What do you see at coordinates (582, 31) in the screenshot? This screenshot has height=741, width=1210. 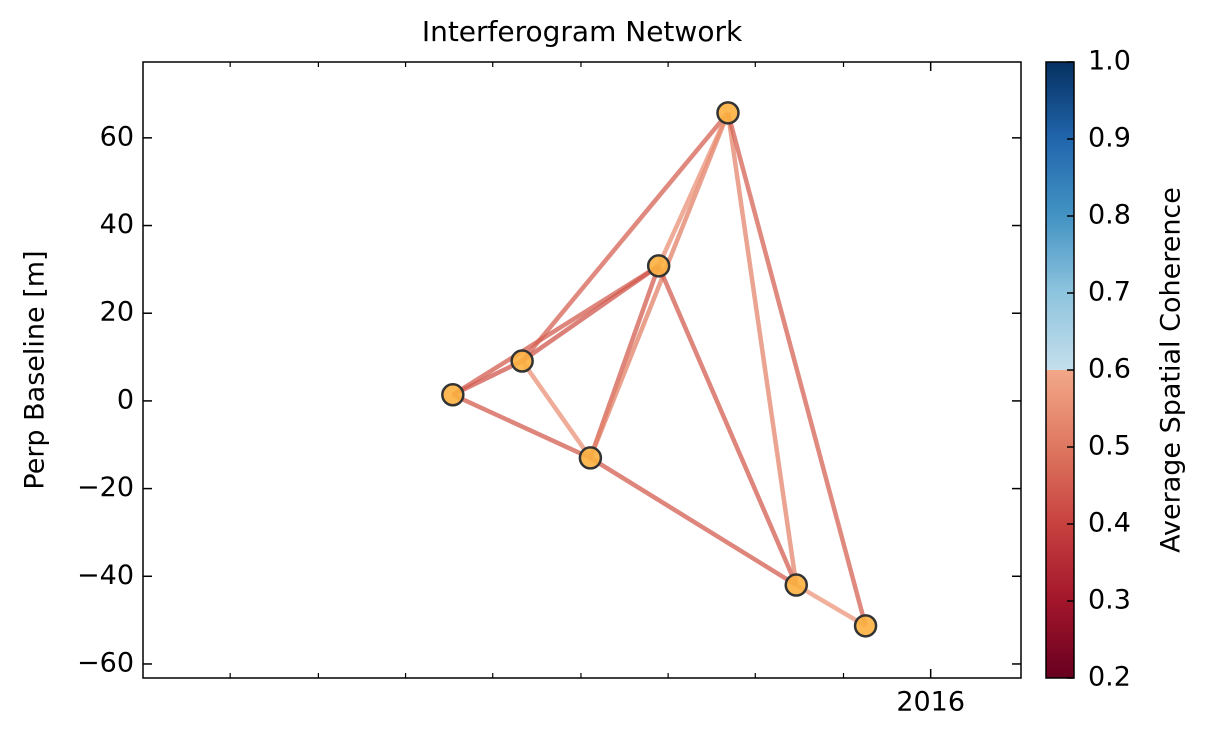 I see `chart-title: Interferogram Network` at bounding box center [582, 31].